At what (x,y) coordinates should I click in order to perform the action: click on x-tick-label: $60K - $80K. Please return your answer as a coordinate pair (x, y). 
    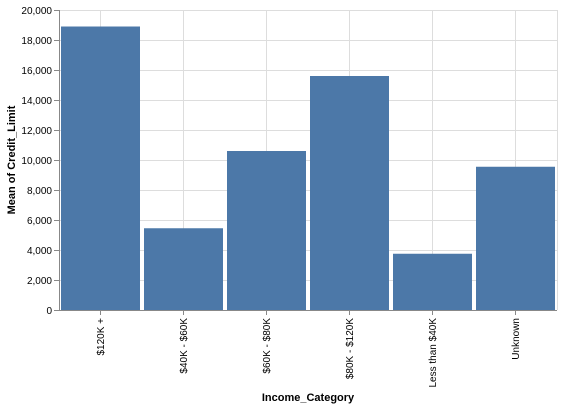
    Looking at the image, I should click on (267, 346).